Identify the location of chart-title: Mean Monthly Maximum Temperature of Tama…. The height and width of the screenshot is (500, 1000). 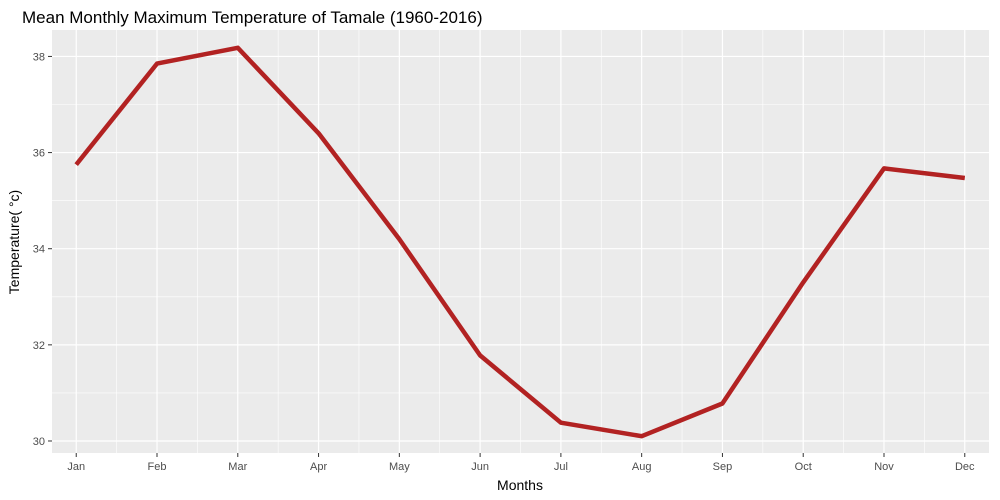
(252, 17).